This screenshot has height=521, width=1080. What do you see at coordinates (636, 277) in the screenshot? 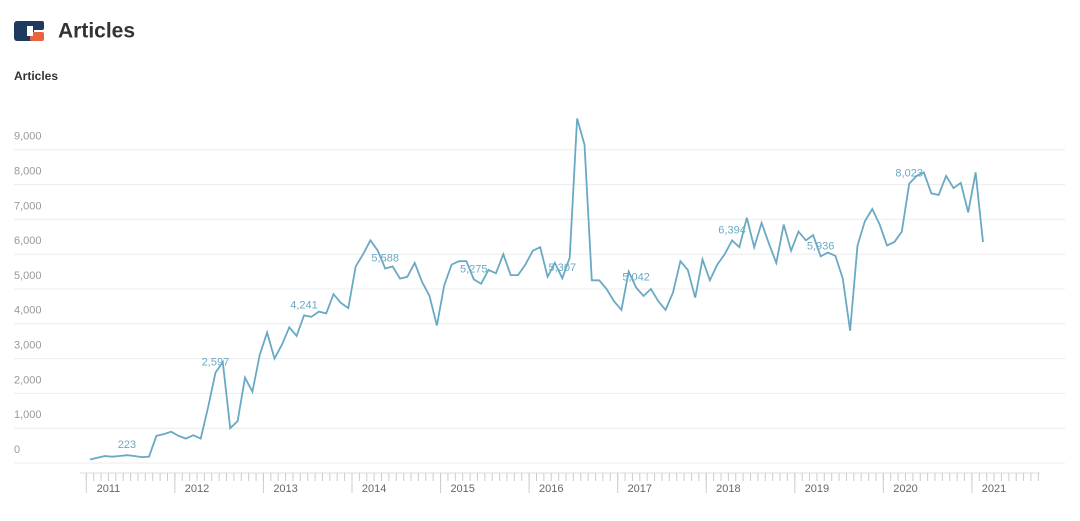
I see `data-label: 5,042` at bounding box center [636, 277].